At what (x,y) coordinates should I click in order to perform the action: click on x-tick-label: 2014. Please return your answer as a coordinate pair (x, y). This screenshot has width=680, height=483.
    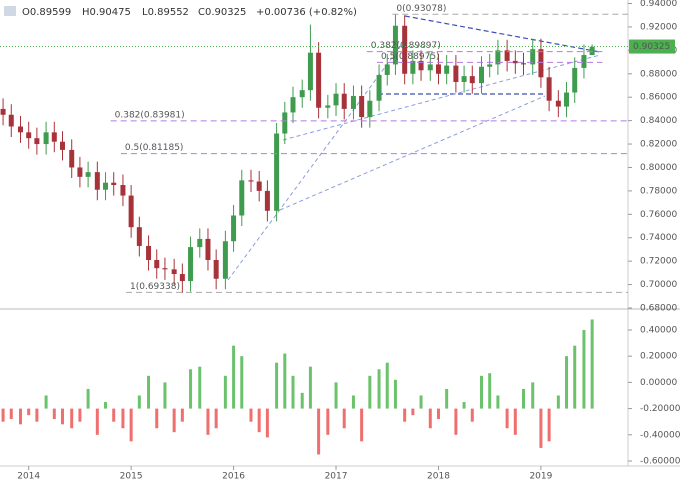
    Looking at the image, I should click on (28, 477).